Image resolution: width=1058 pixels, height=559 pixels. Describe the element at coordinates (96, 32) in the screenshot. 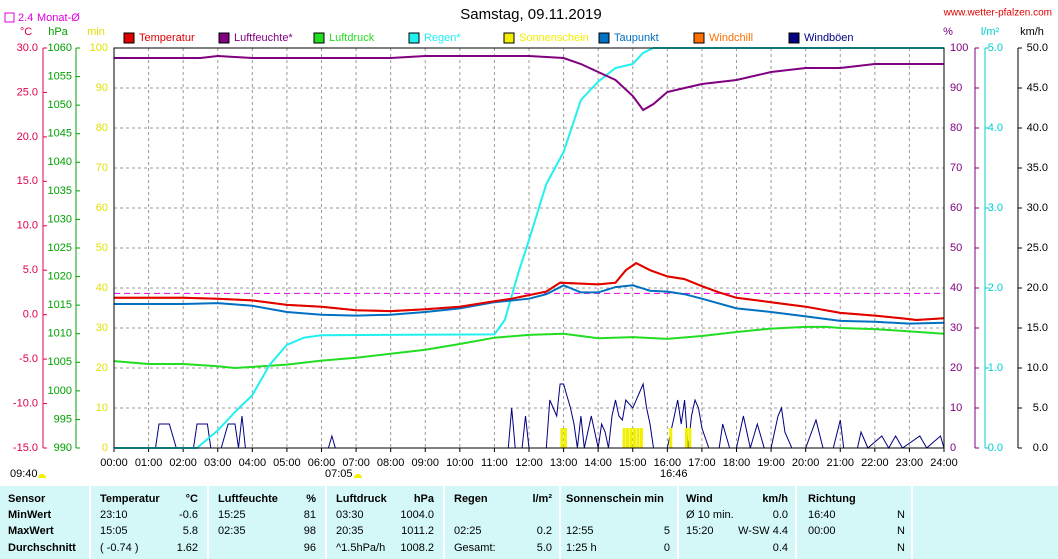

I see `axis-unit: min` at that location.